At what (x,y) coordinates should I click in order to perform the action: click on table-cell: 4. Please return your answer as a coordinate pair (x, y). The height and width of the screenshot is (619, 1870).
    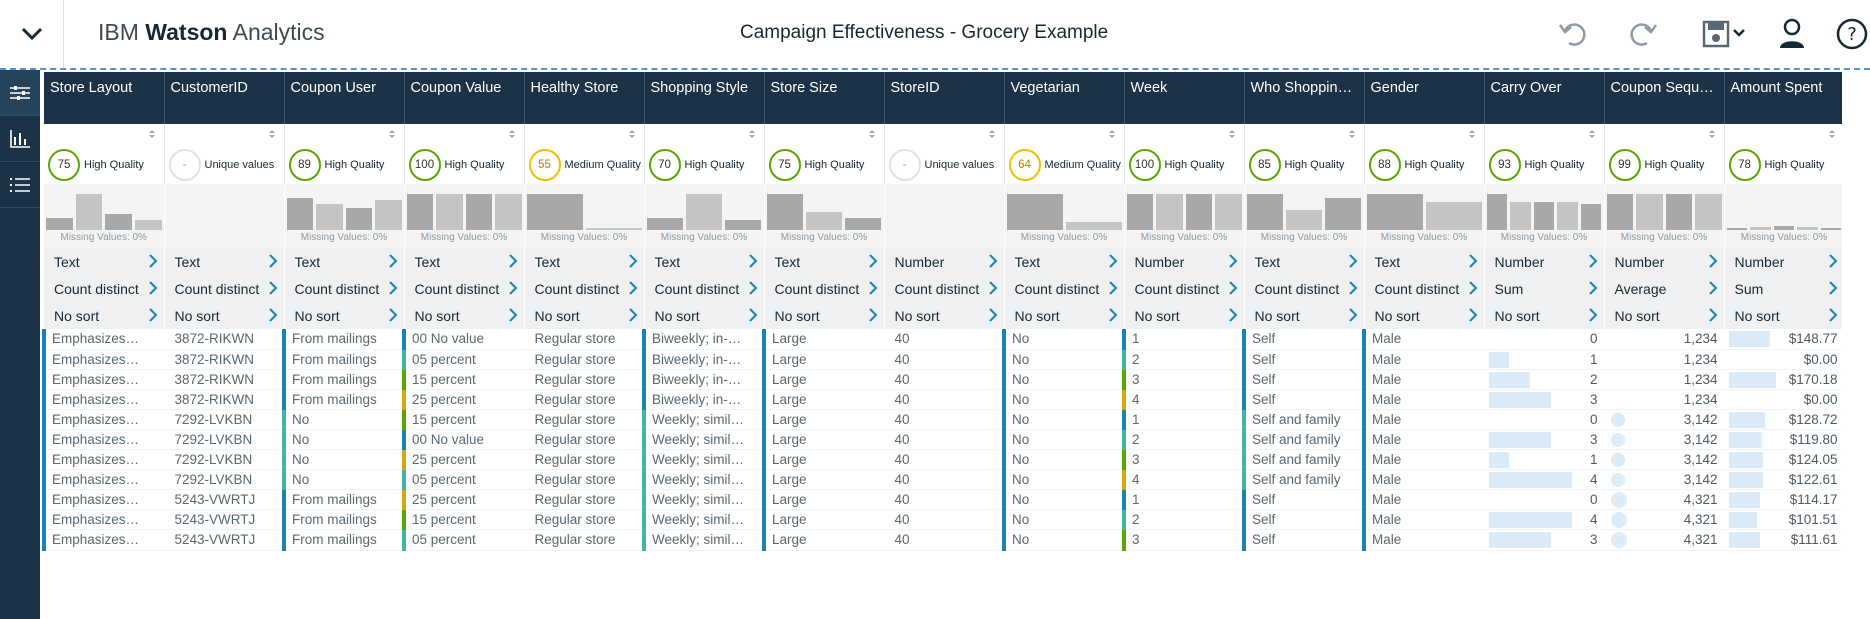
    Looking at the image, I should click on (1544, 520).